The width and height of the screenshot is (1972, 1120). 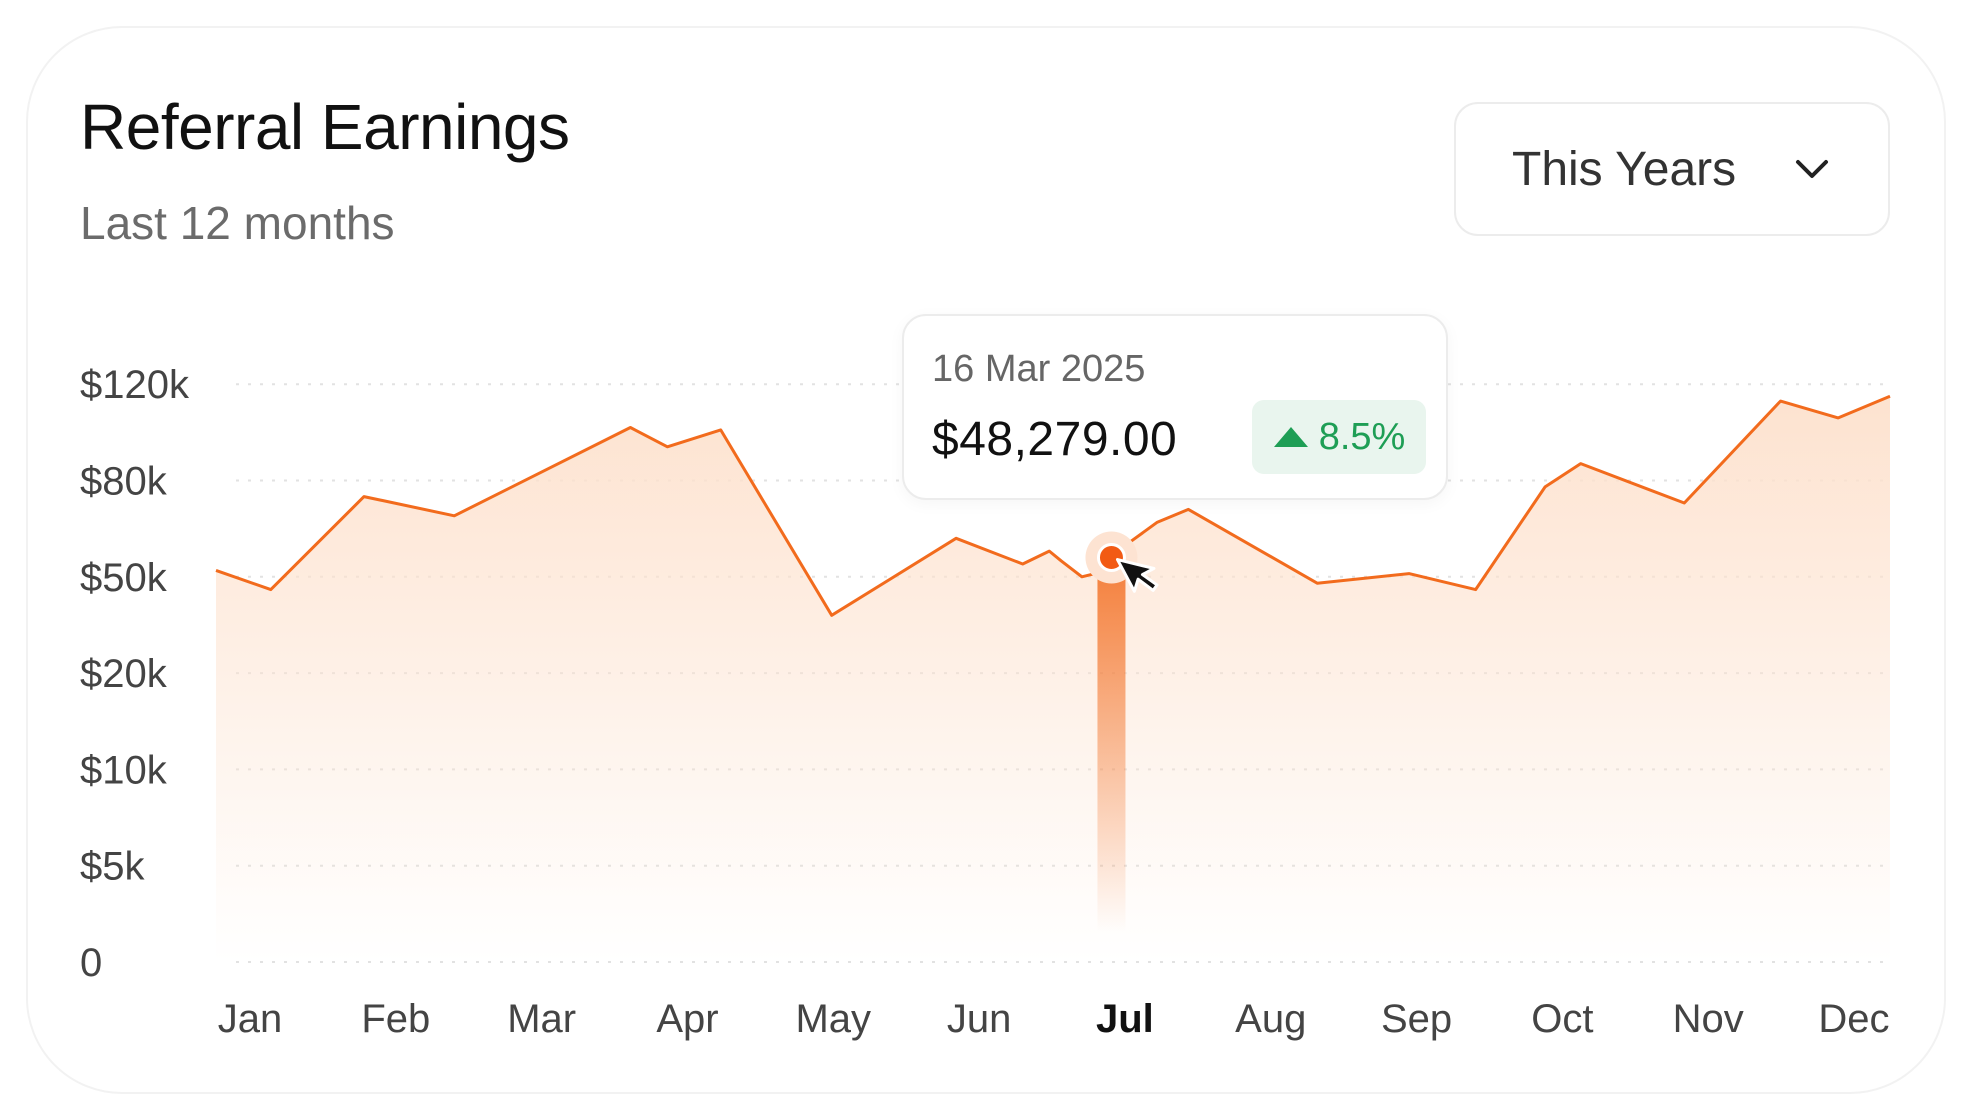 What do you see at coordinates (1039, 369) in the screenshot?
I see `tooltip-date: 16 Mar 2025` at bounding box center [1039, 369].